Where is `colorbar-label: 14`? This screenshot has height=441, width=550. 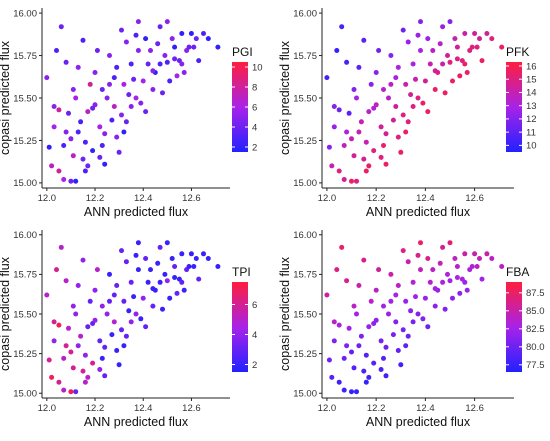 colorbar-label: 14 is located at coordinates (531, 93).